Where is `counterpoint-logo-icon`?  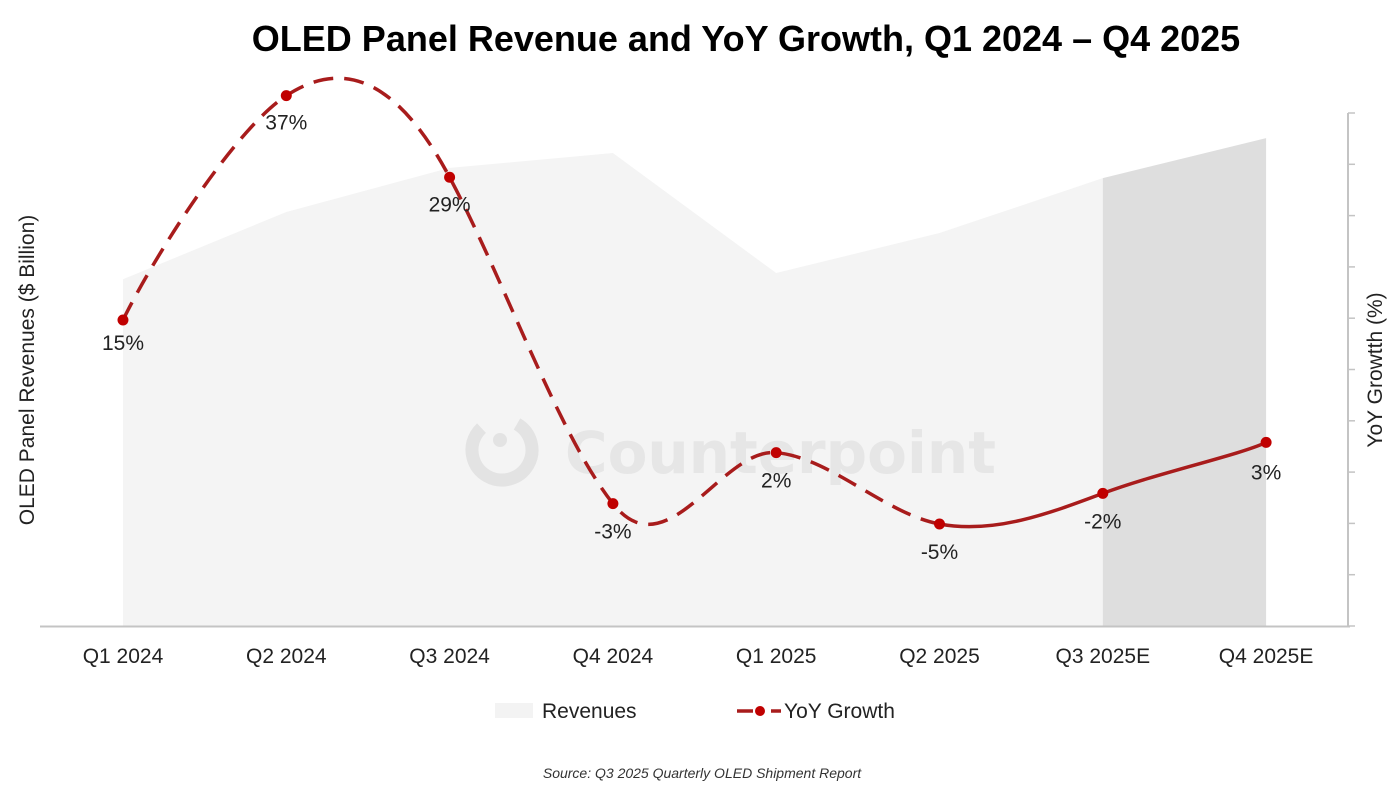 counterpoint-logo-icon is located at coordinates (502, 450).